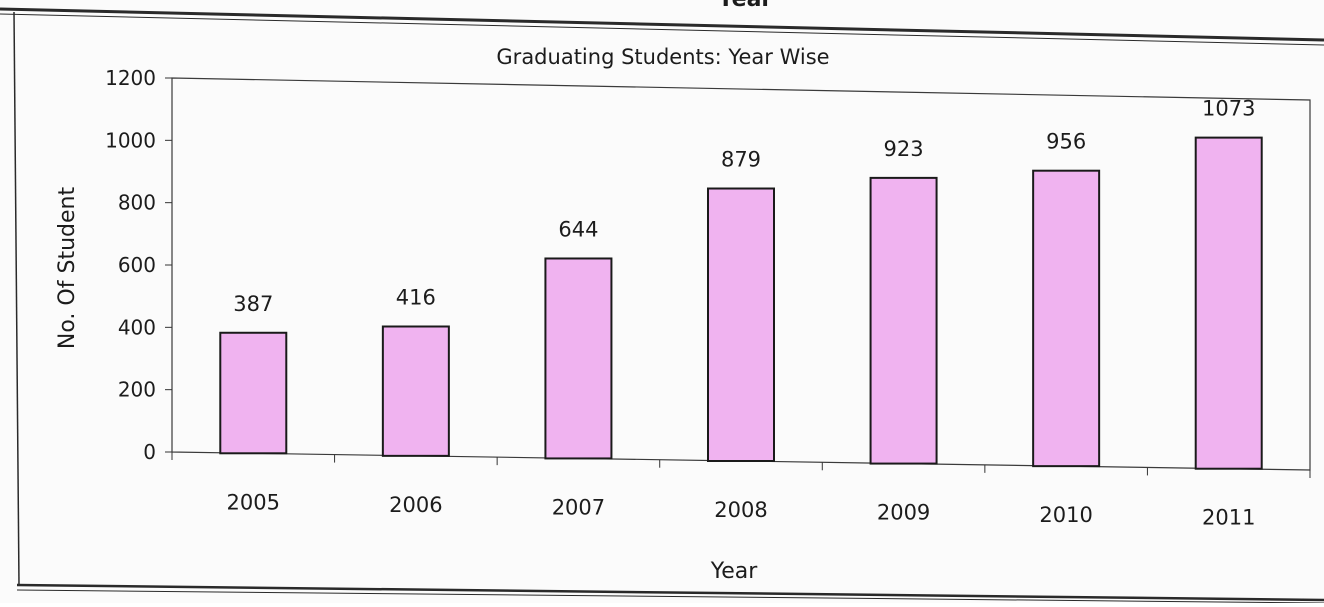  I want to click on frame-left-line, so click(16, 298).